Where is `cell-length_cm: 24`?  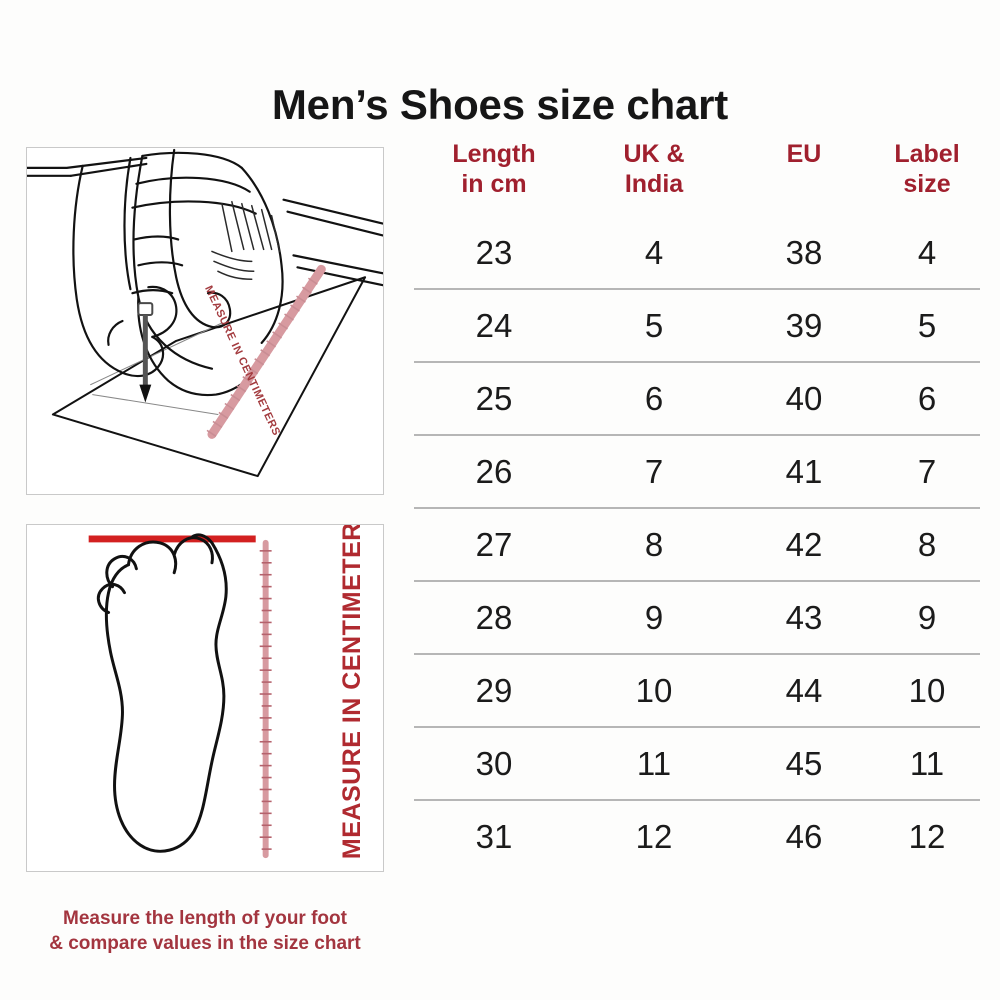
cell-length_cm: 24 is located at coordinates (494, 325).